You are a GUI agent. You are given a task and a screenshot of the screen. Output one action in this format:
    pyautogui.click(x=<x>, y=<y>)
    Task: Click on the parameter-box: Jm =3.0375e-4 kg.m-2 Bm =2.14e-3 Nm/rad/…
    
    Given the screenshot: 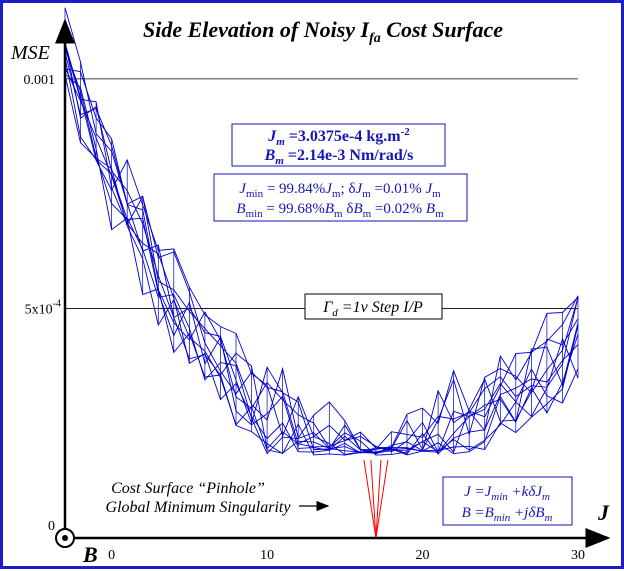 What is the action you would take?
    pyautogui.click(x=338, y=145)
    